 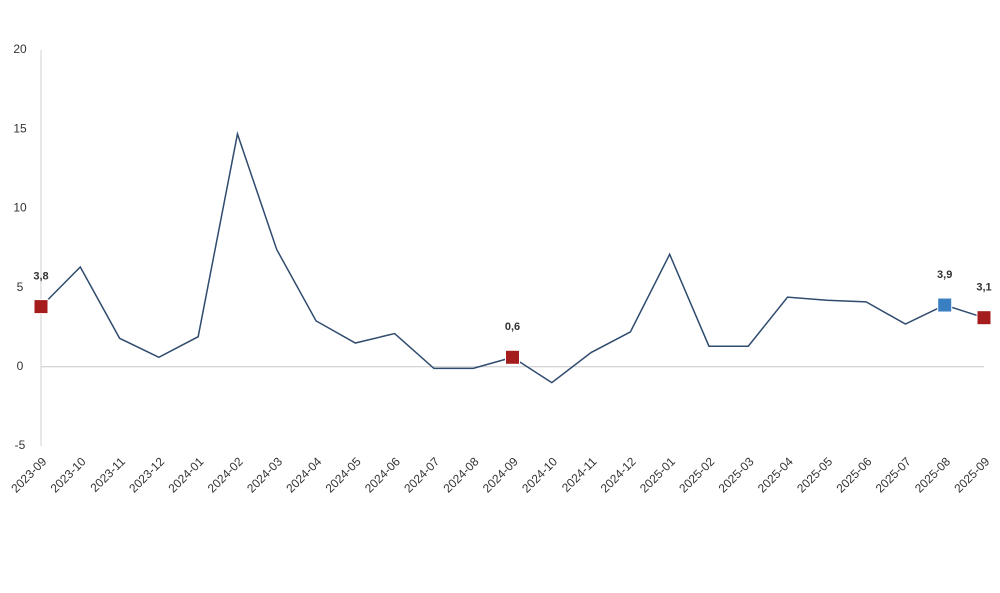 What do you see at coordinates (775, 474) in the screenshot?
I see `x-tick-label: 2025-04` at bounding box center [775, 474].